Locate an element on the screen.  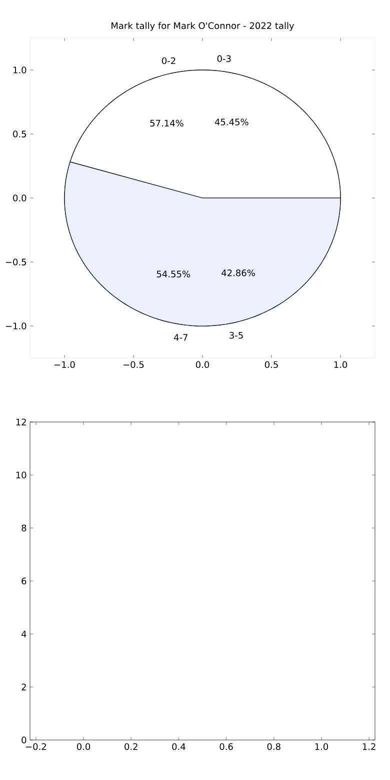
y-tick-label: 4 is located at coordinates (24, 634).